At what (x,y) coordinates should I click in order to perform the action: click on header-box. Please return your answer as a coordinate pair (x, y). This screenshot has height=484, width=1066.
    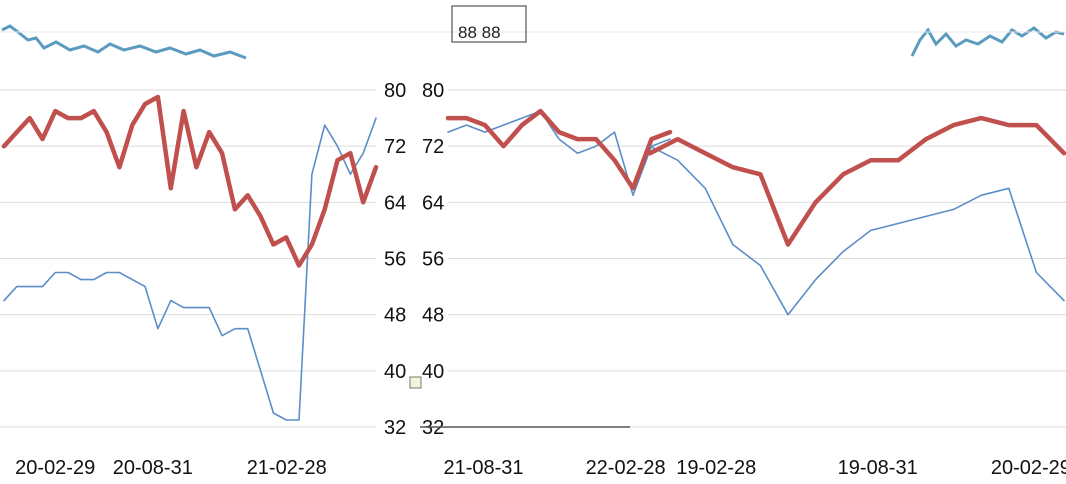
    Looking at the image, I should click on (489, 24).